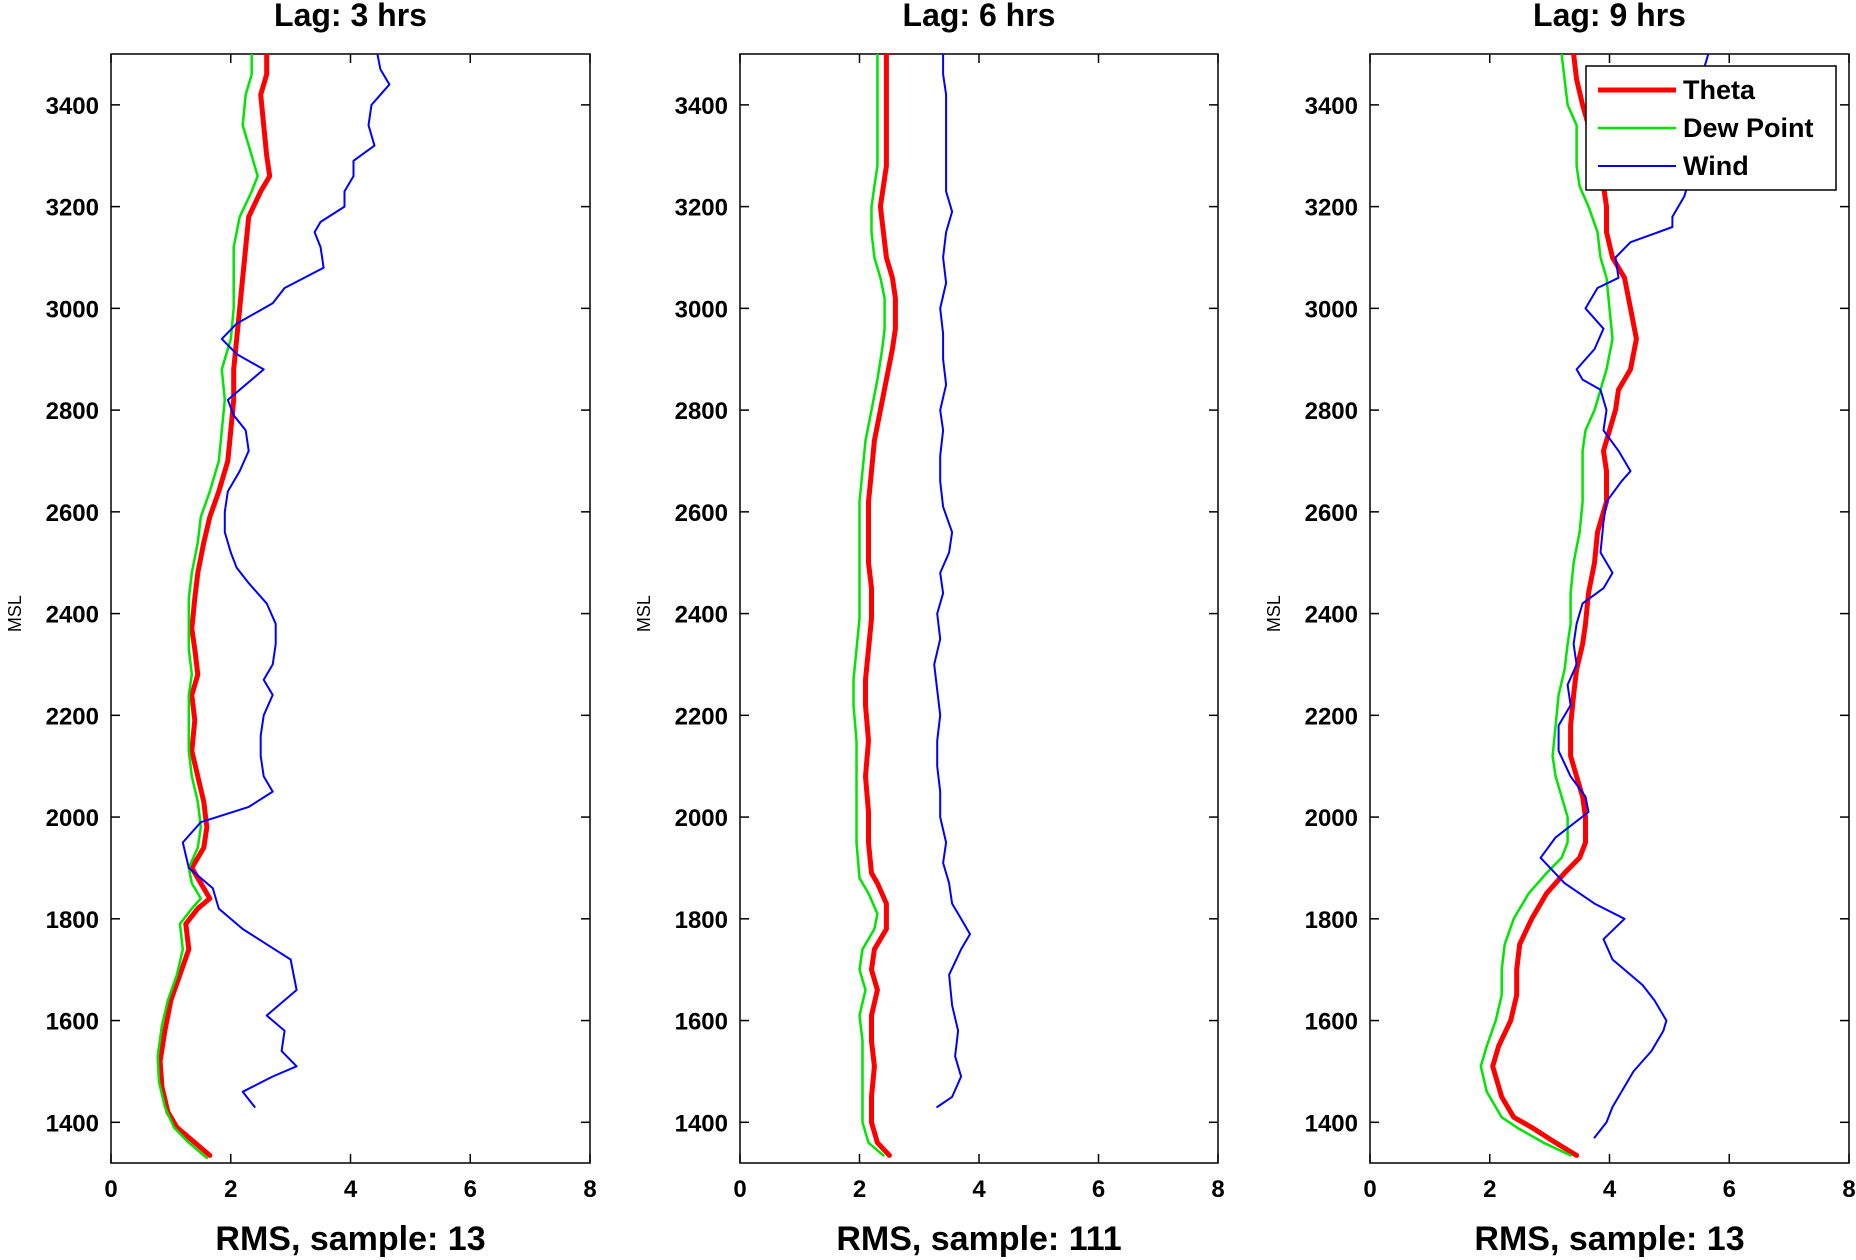  Describe the element at coordinates (979, 16) in the screenshot. I see `chart-title: Lag: 6 hrs` at that location.